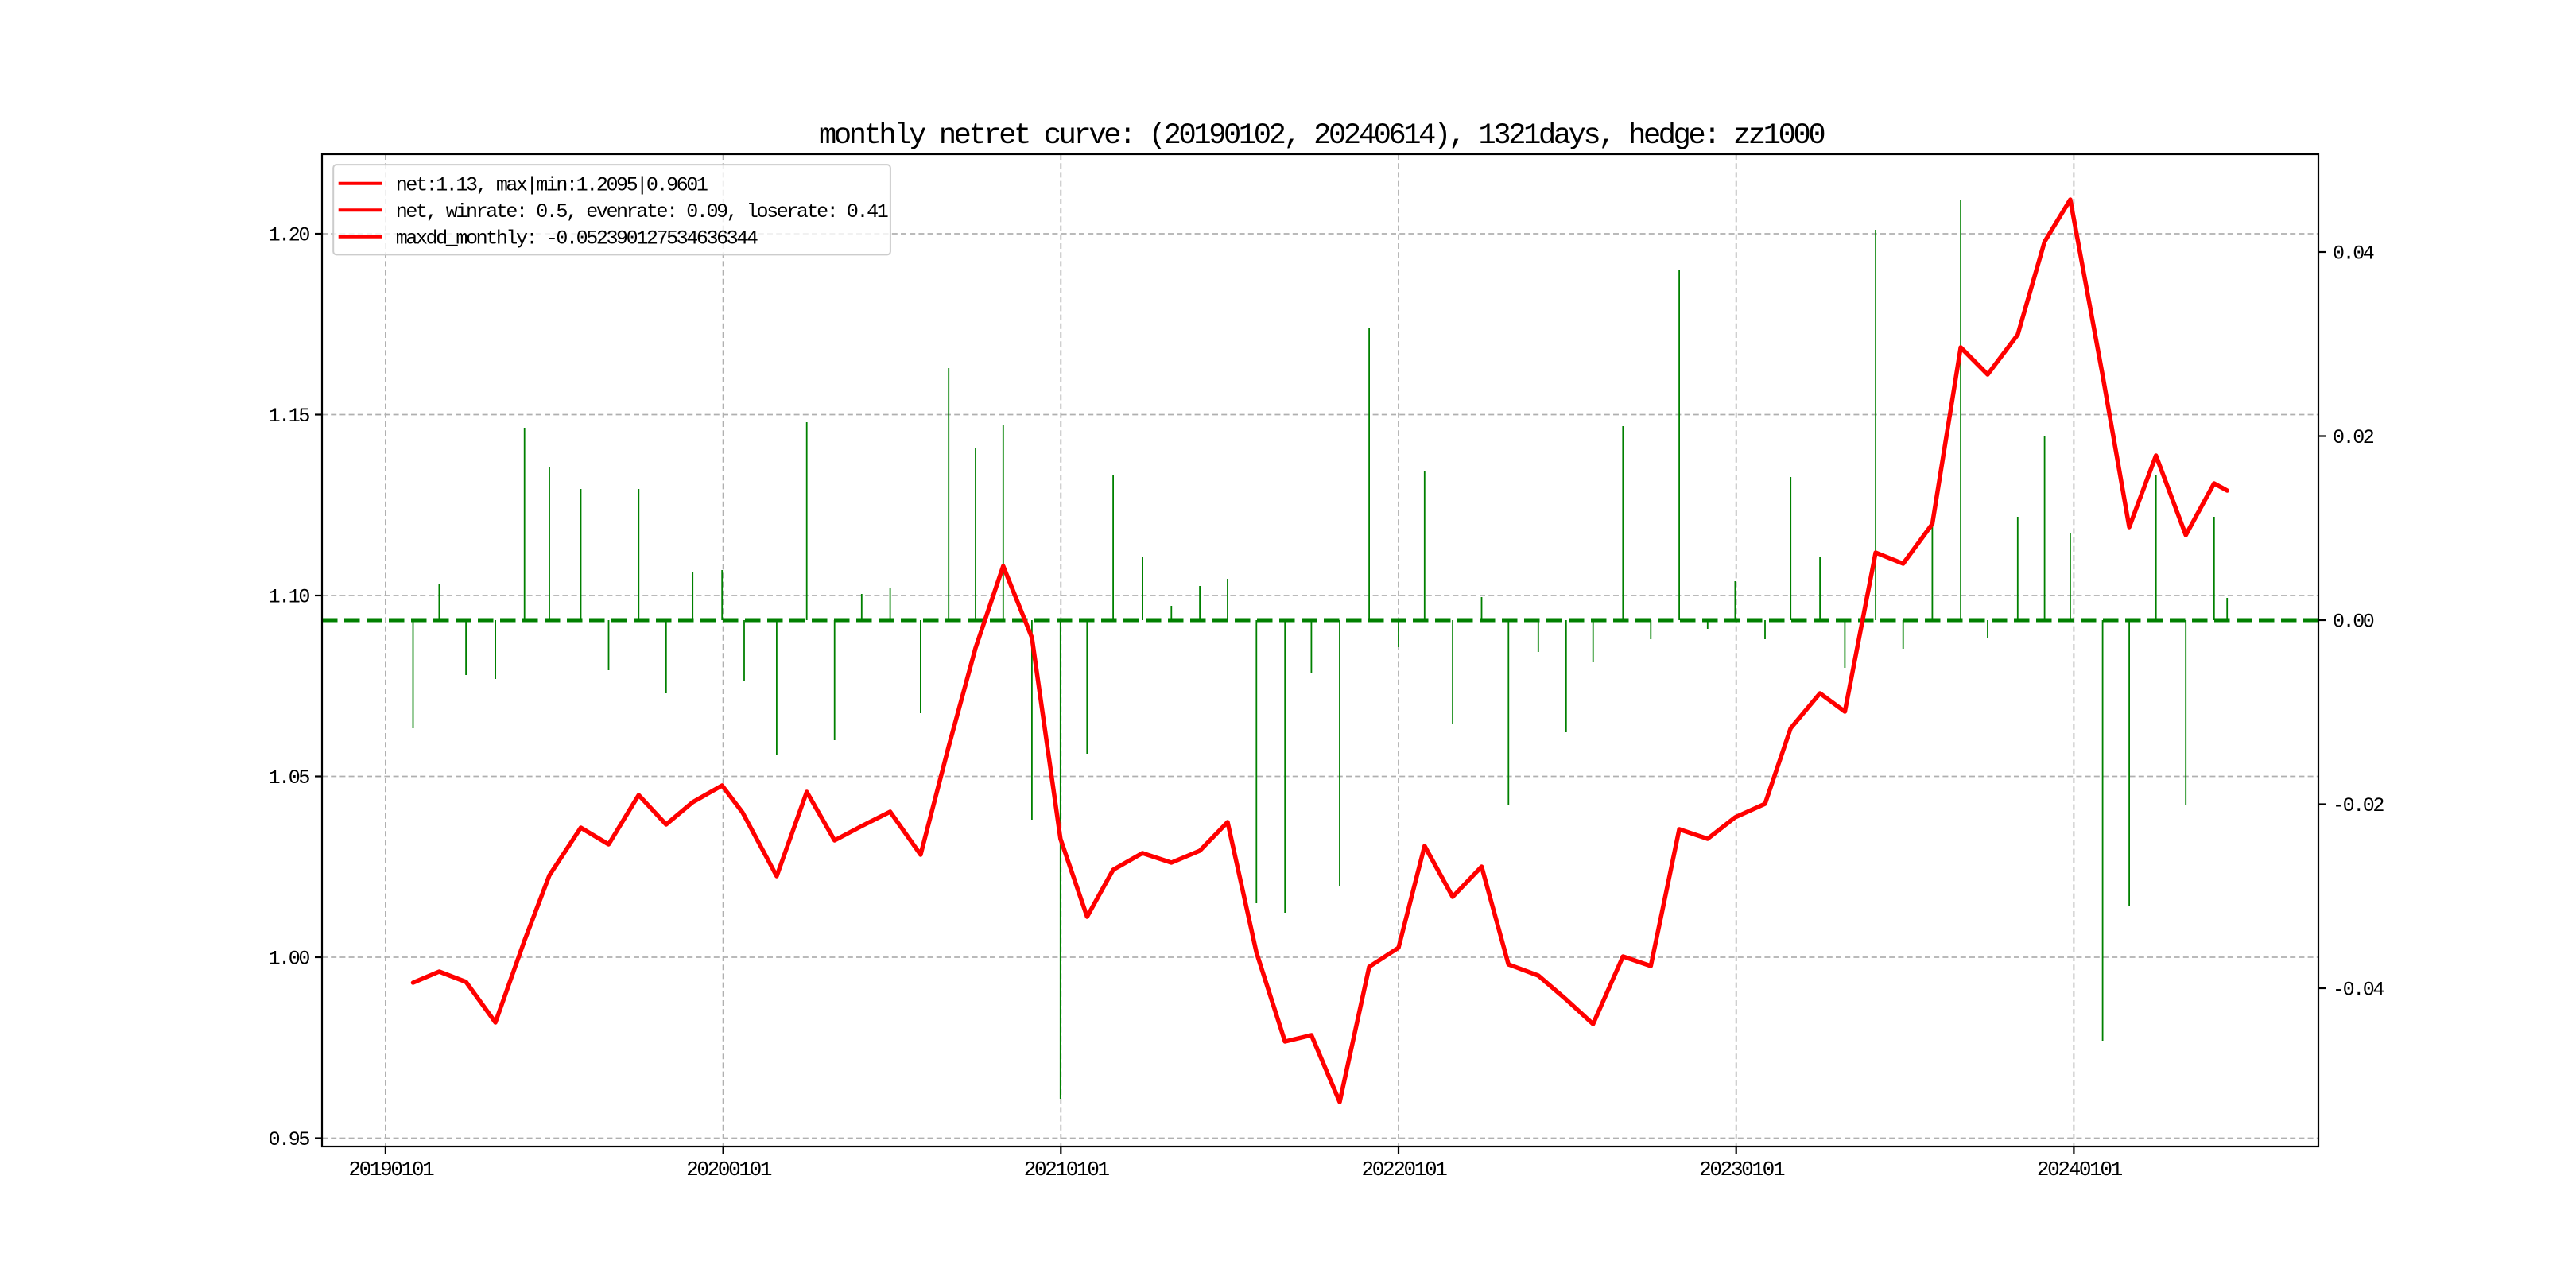  I want to click on svg-text: 0.95, so click(290, 1139).